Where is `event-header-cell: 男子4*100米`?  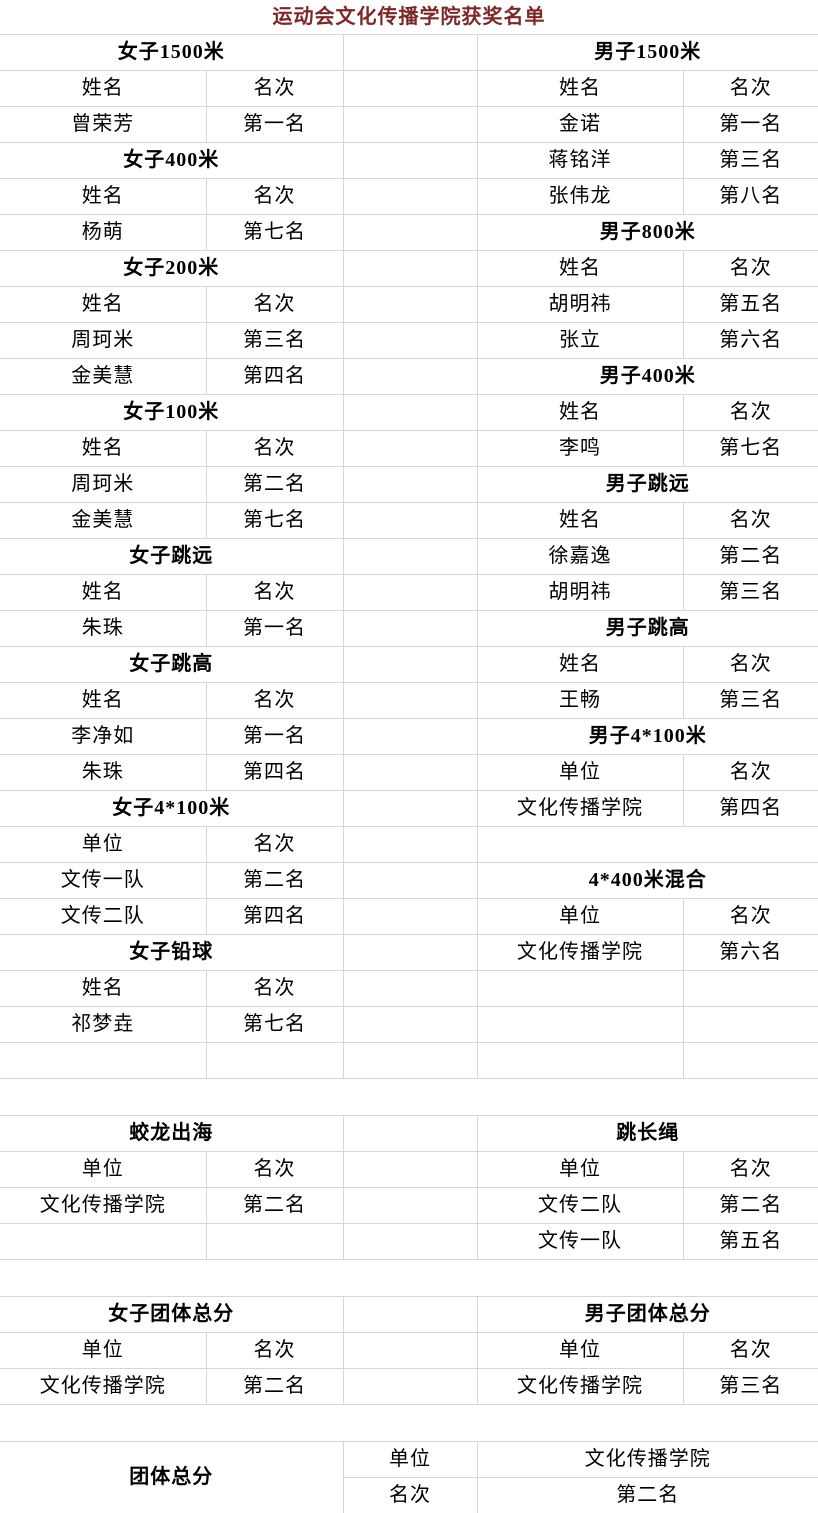
event-header-cell: 男子4*100米 is located at coordinates (647, 736).